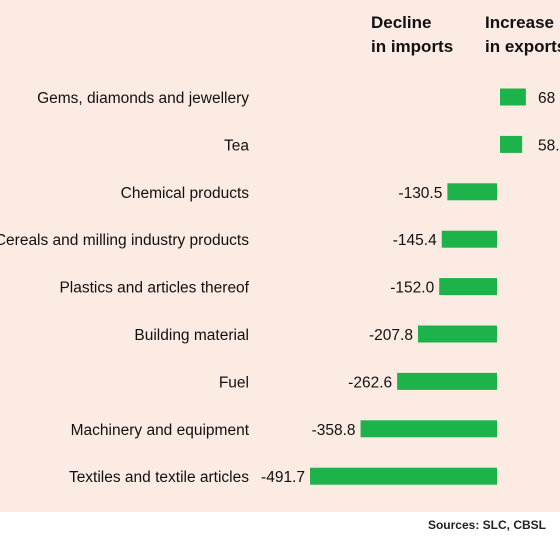 The image size is (560, 540). Describe the element at coordinates (191, 335) in the screenshot. I see `category-label: Building material` at that location.